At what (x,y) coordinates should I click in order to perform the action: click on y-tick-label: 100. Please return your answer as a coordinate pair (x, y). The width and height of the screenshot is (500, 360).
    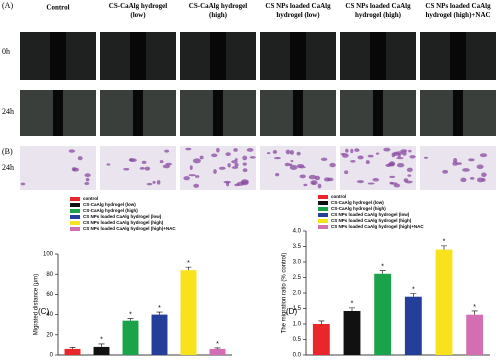
    Looking at the image, I should click on (48, 255).